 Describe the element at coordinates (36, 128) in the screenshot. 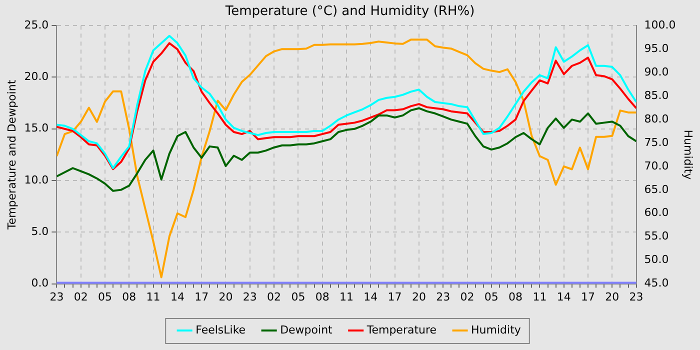

I see `y-tick-label: 15.0` at that location.